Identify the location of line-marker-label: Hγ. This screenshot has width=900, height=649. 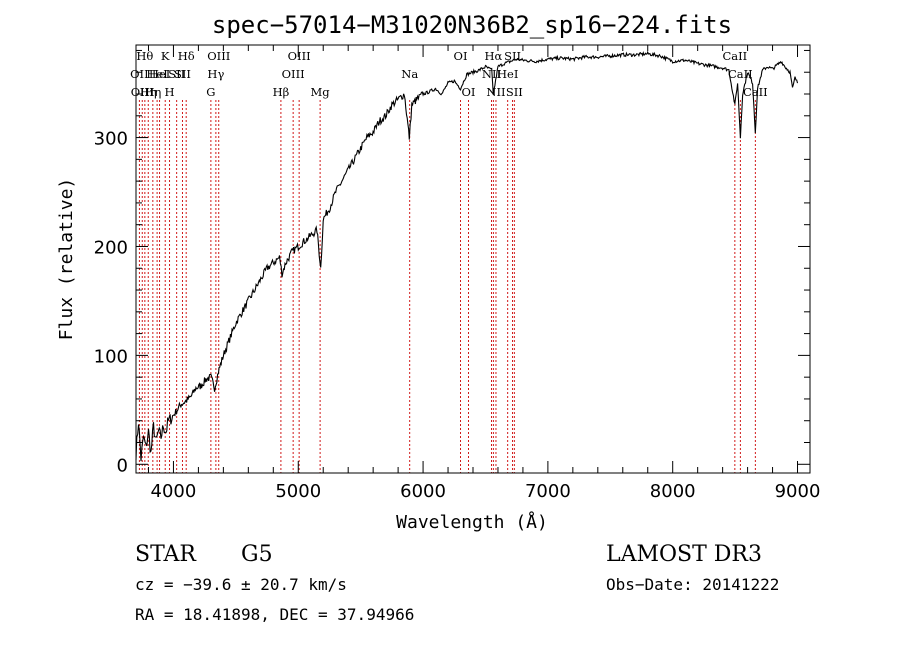
(215, 74).